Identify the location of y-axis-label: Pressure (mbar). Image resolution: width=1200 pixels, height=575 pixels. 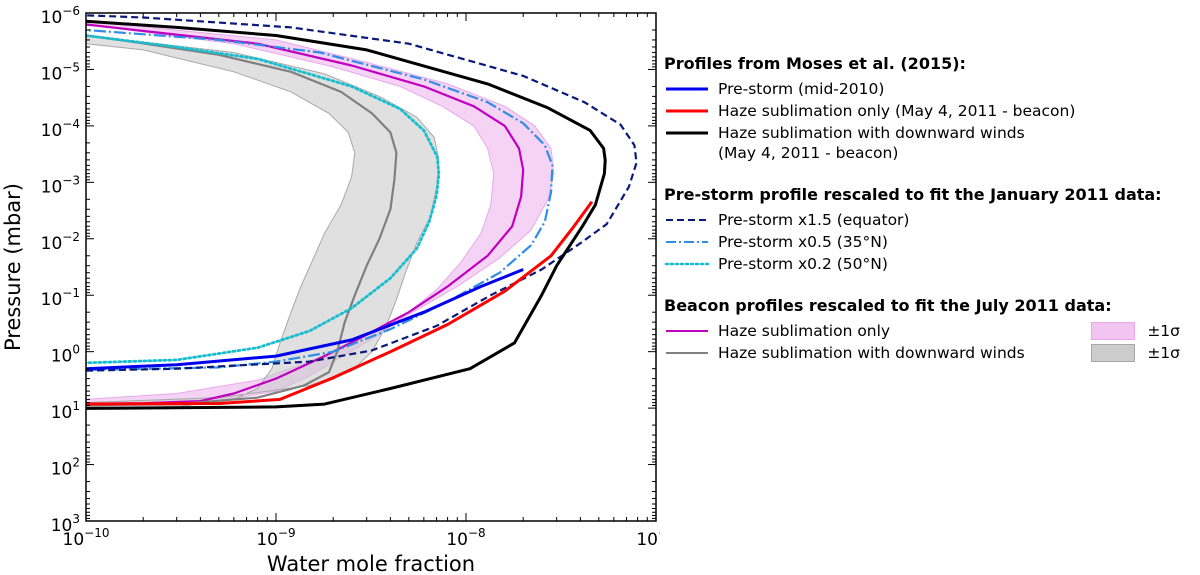
(13, 267).